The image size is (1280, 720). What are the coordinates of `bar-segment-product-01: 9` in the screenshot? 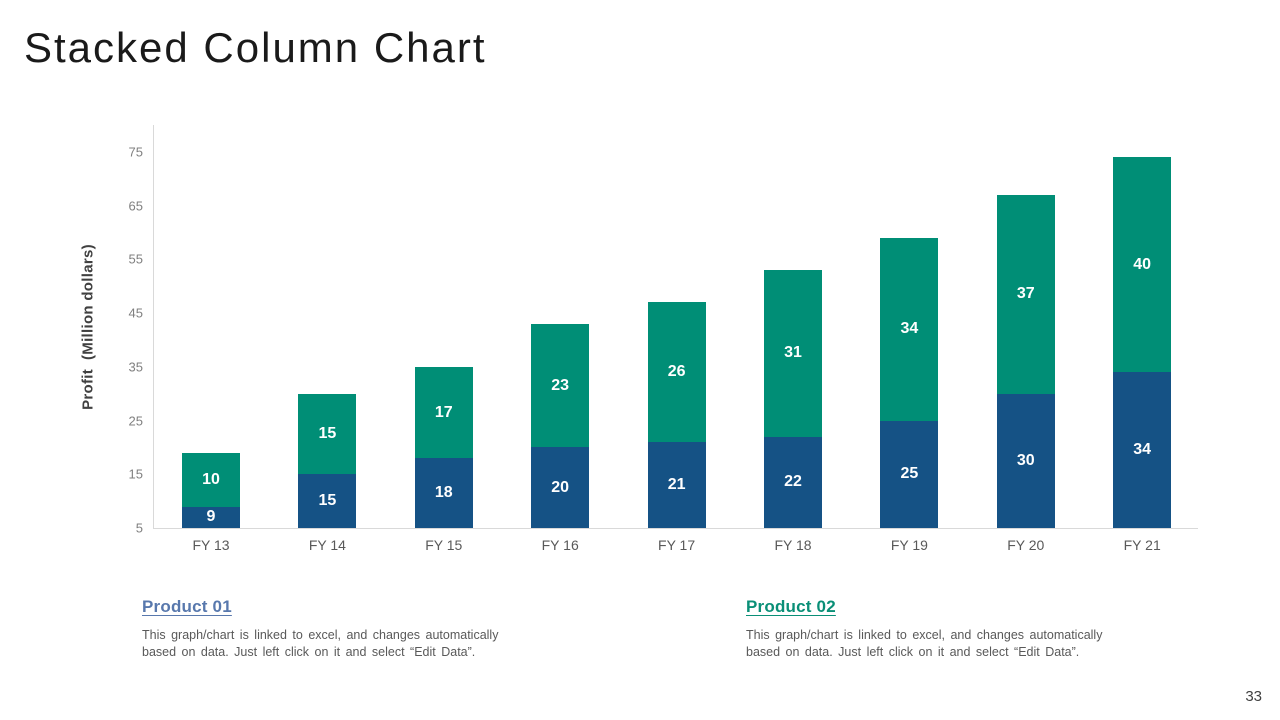 It's located at (211, 517).